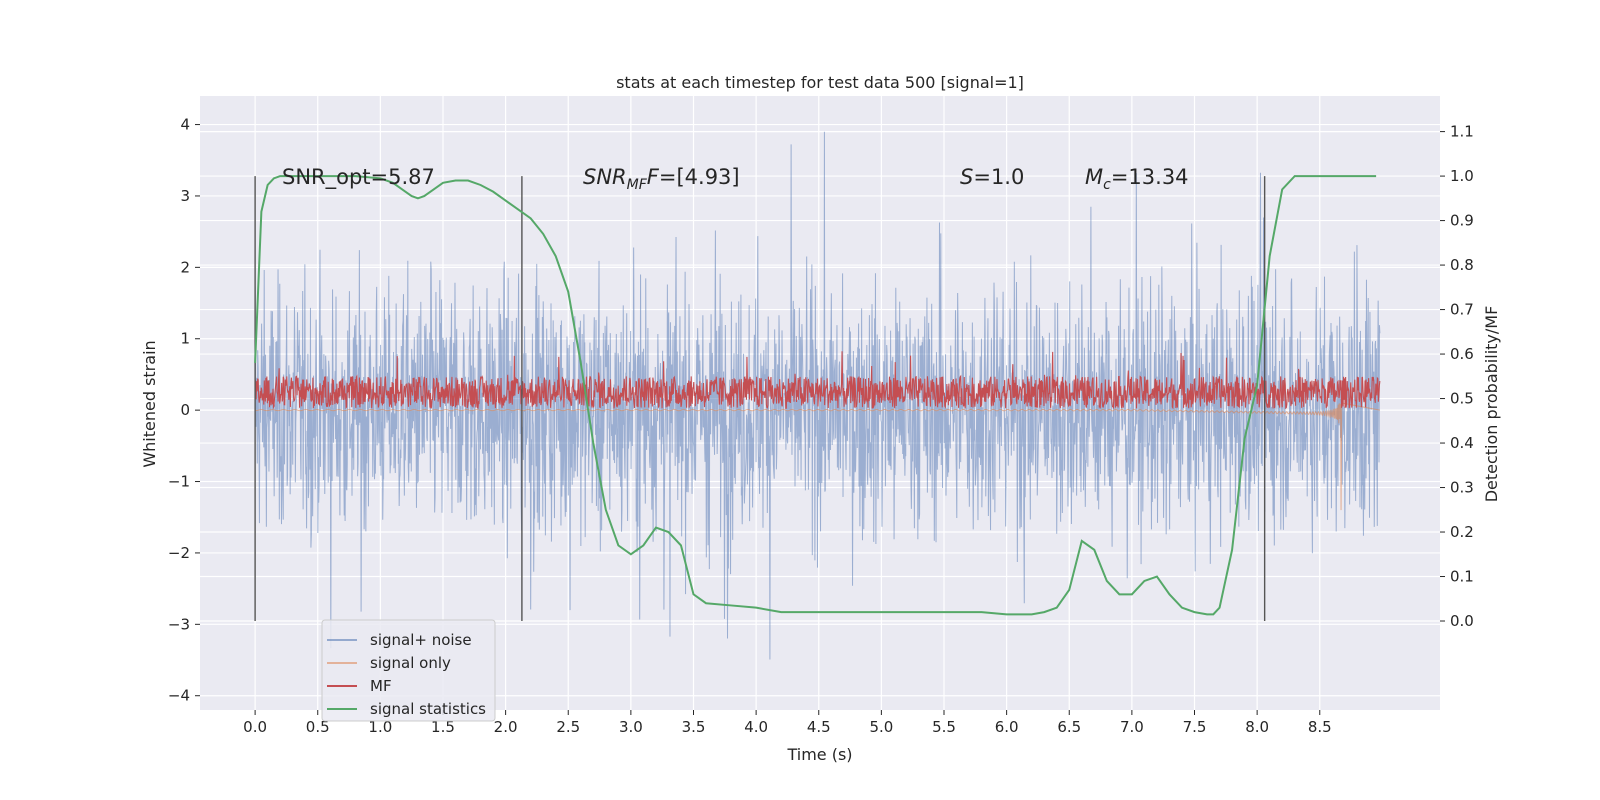 This screenshot has width=1600, height=800. What do you see at coordinates (1150, 177) in the screenshot?
I see `annotation-mc-value: =13.34` at bounding box center [1150, 177].